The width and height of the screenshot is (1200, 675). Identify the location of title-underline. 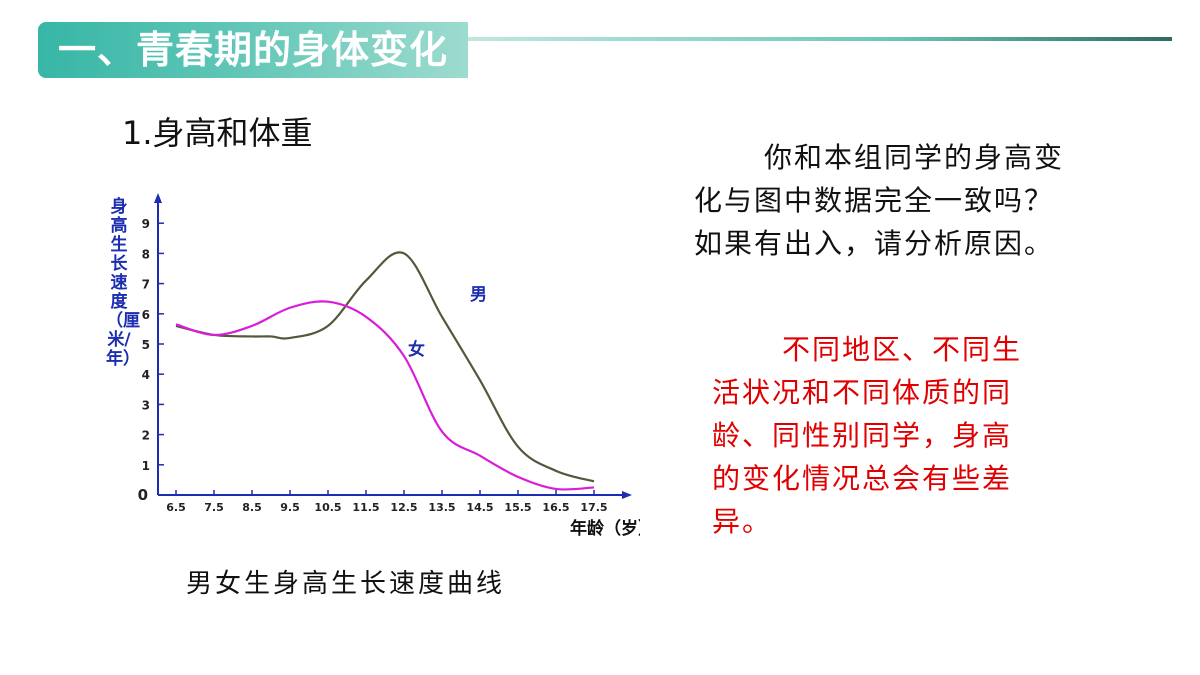
(820, 39).